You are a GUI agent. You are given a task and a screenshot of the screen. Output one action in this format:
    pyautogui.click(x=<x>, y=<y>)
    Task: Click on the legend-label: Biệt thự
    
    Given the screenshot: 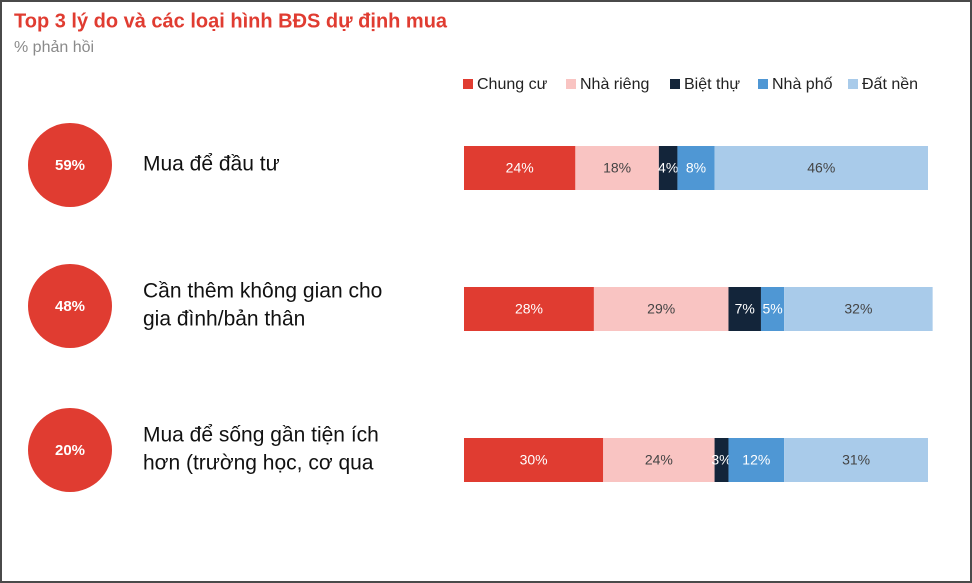 What is the action you would take?
    pyautogui.click(x=712, y=84)
    